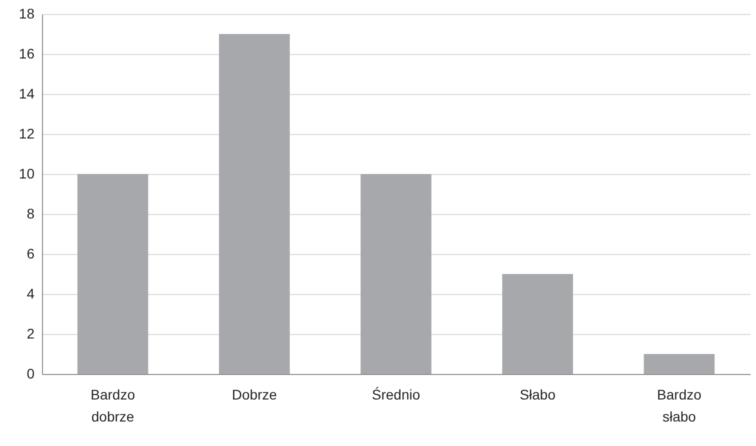  What do you see at coordinates (26, 134) in the screenshot?
I see `y-tick-label: 12` at bounding box center [26, 134].